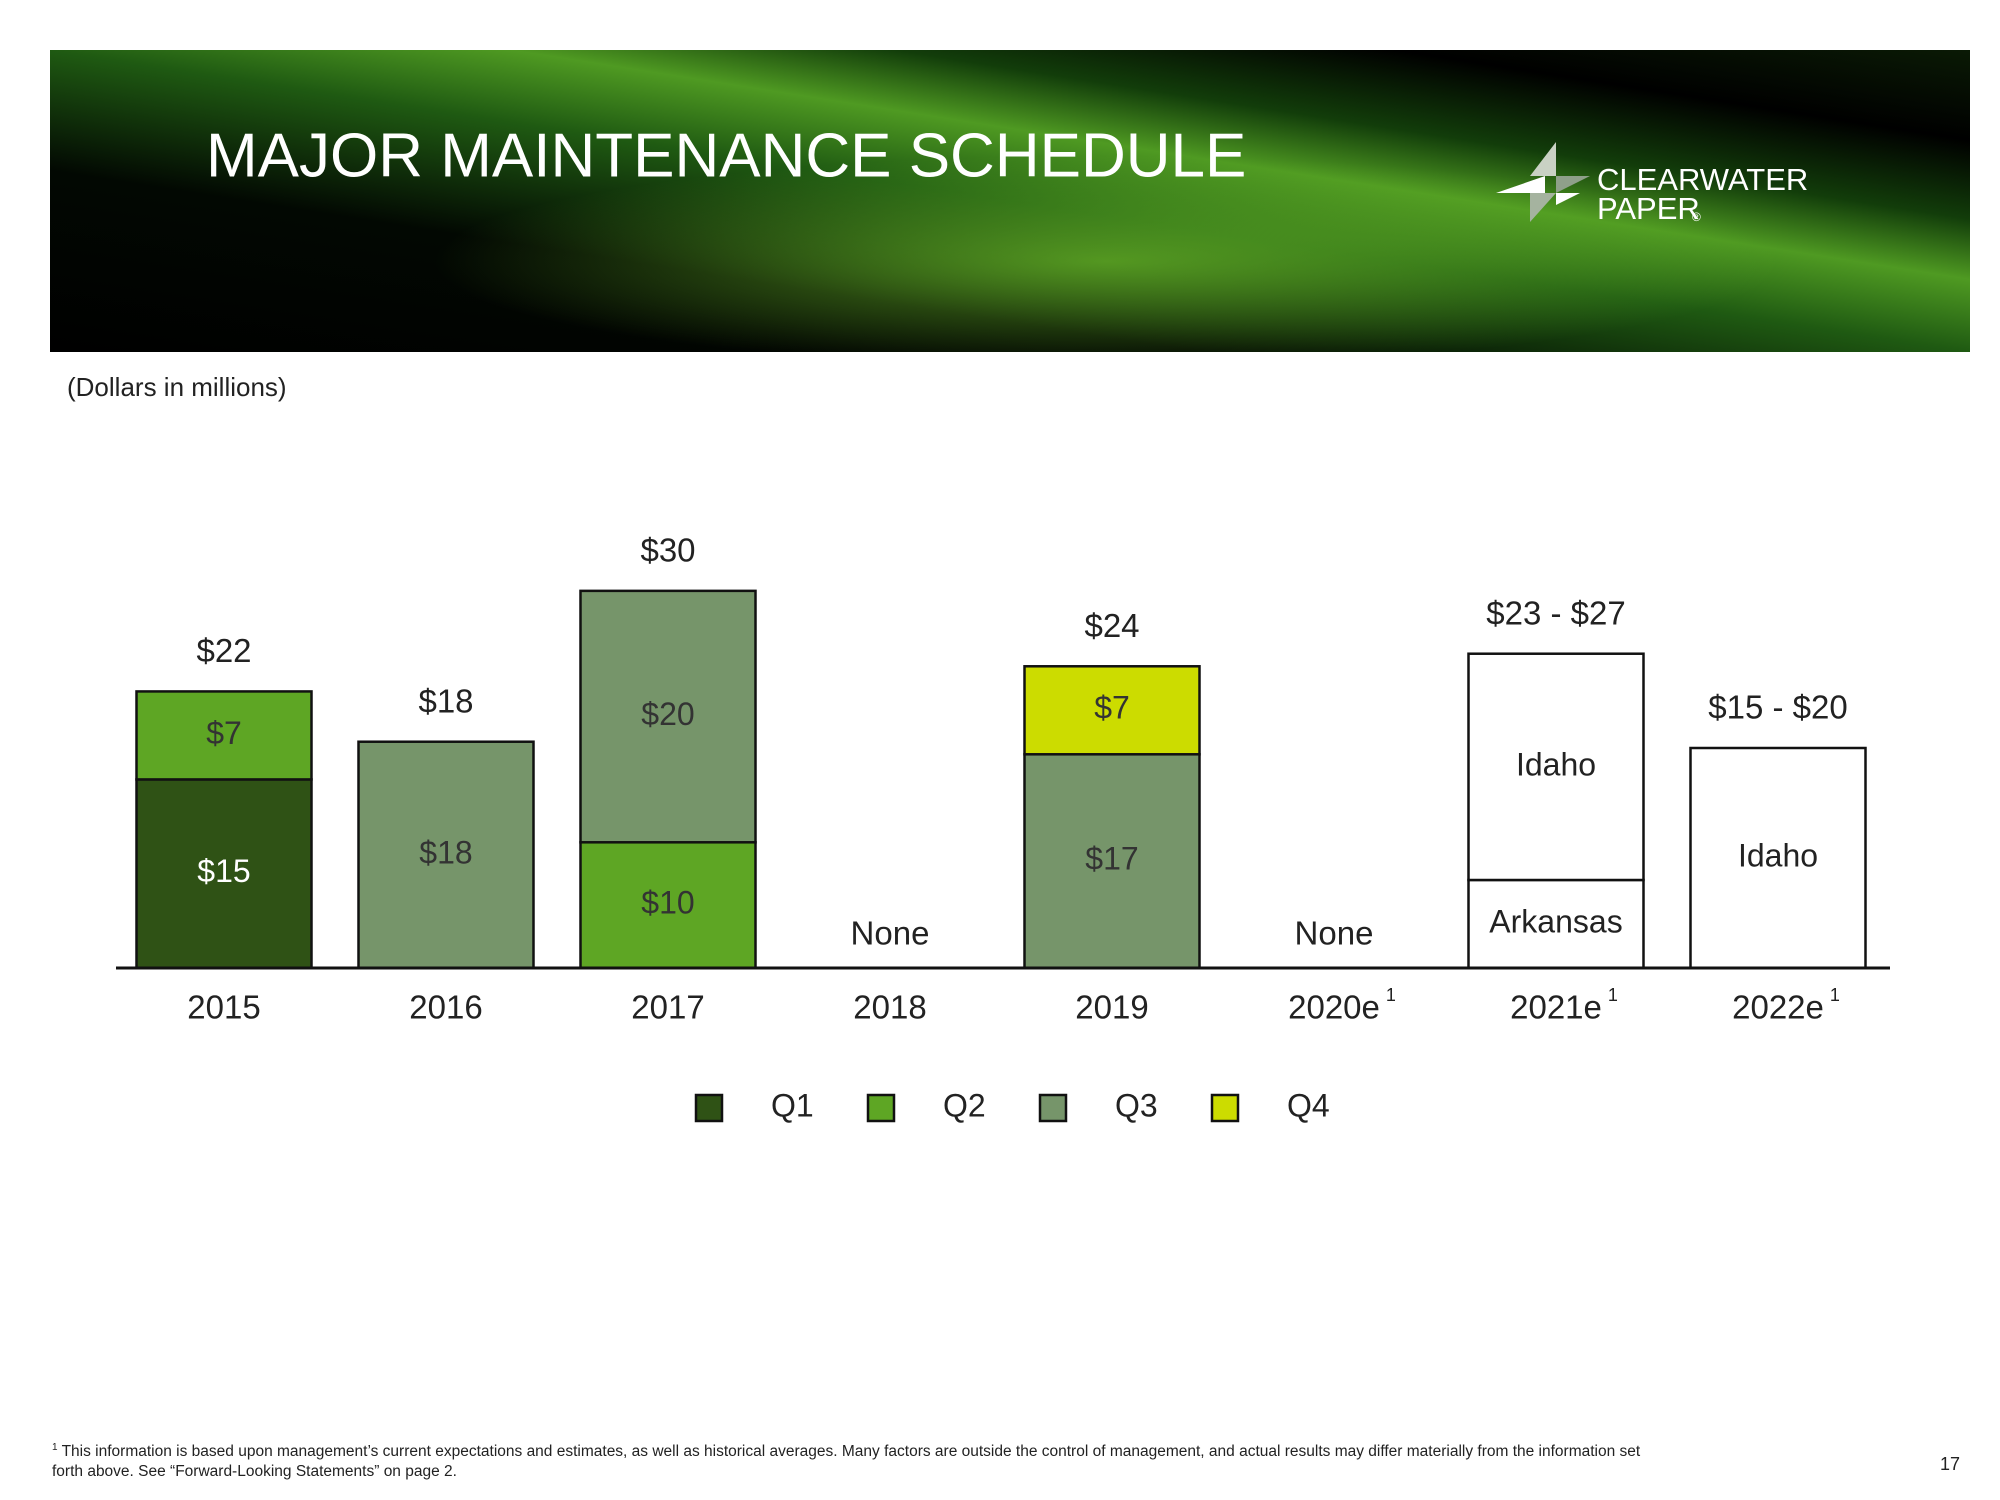 The height and width of the screenshot is (1500, 2000). Describe the element at coordinates (1308, 1105) in the screenshot. I see `legend-label: Q4` at that location.